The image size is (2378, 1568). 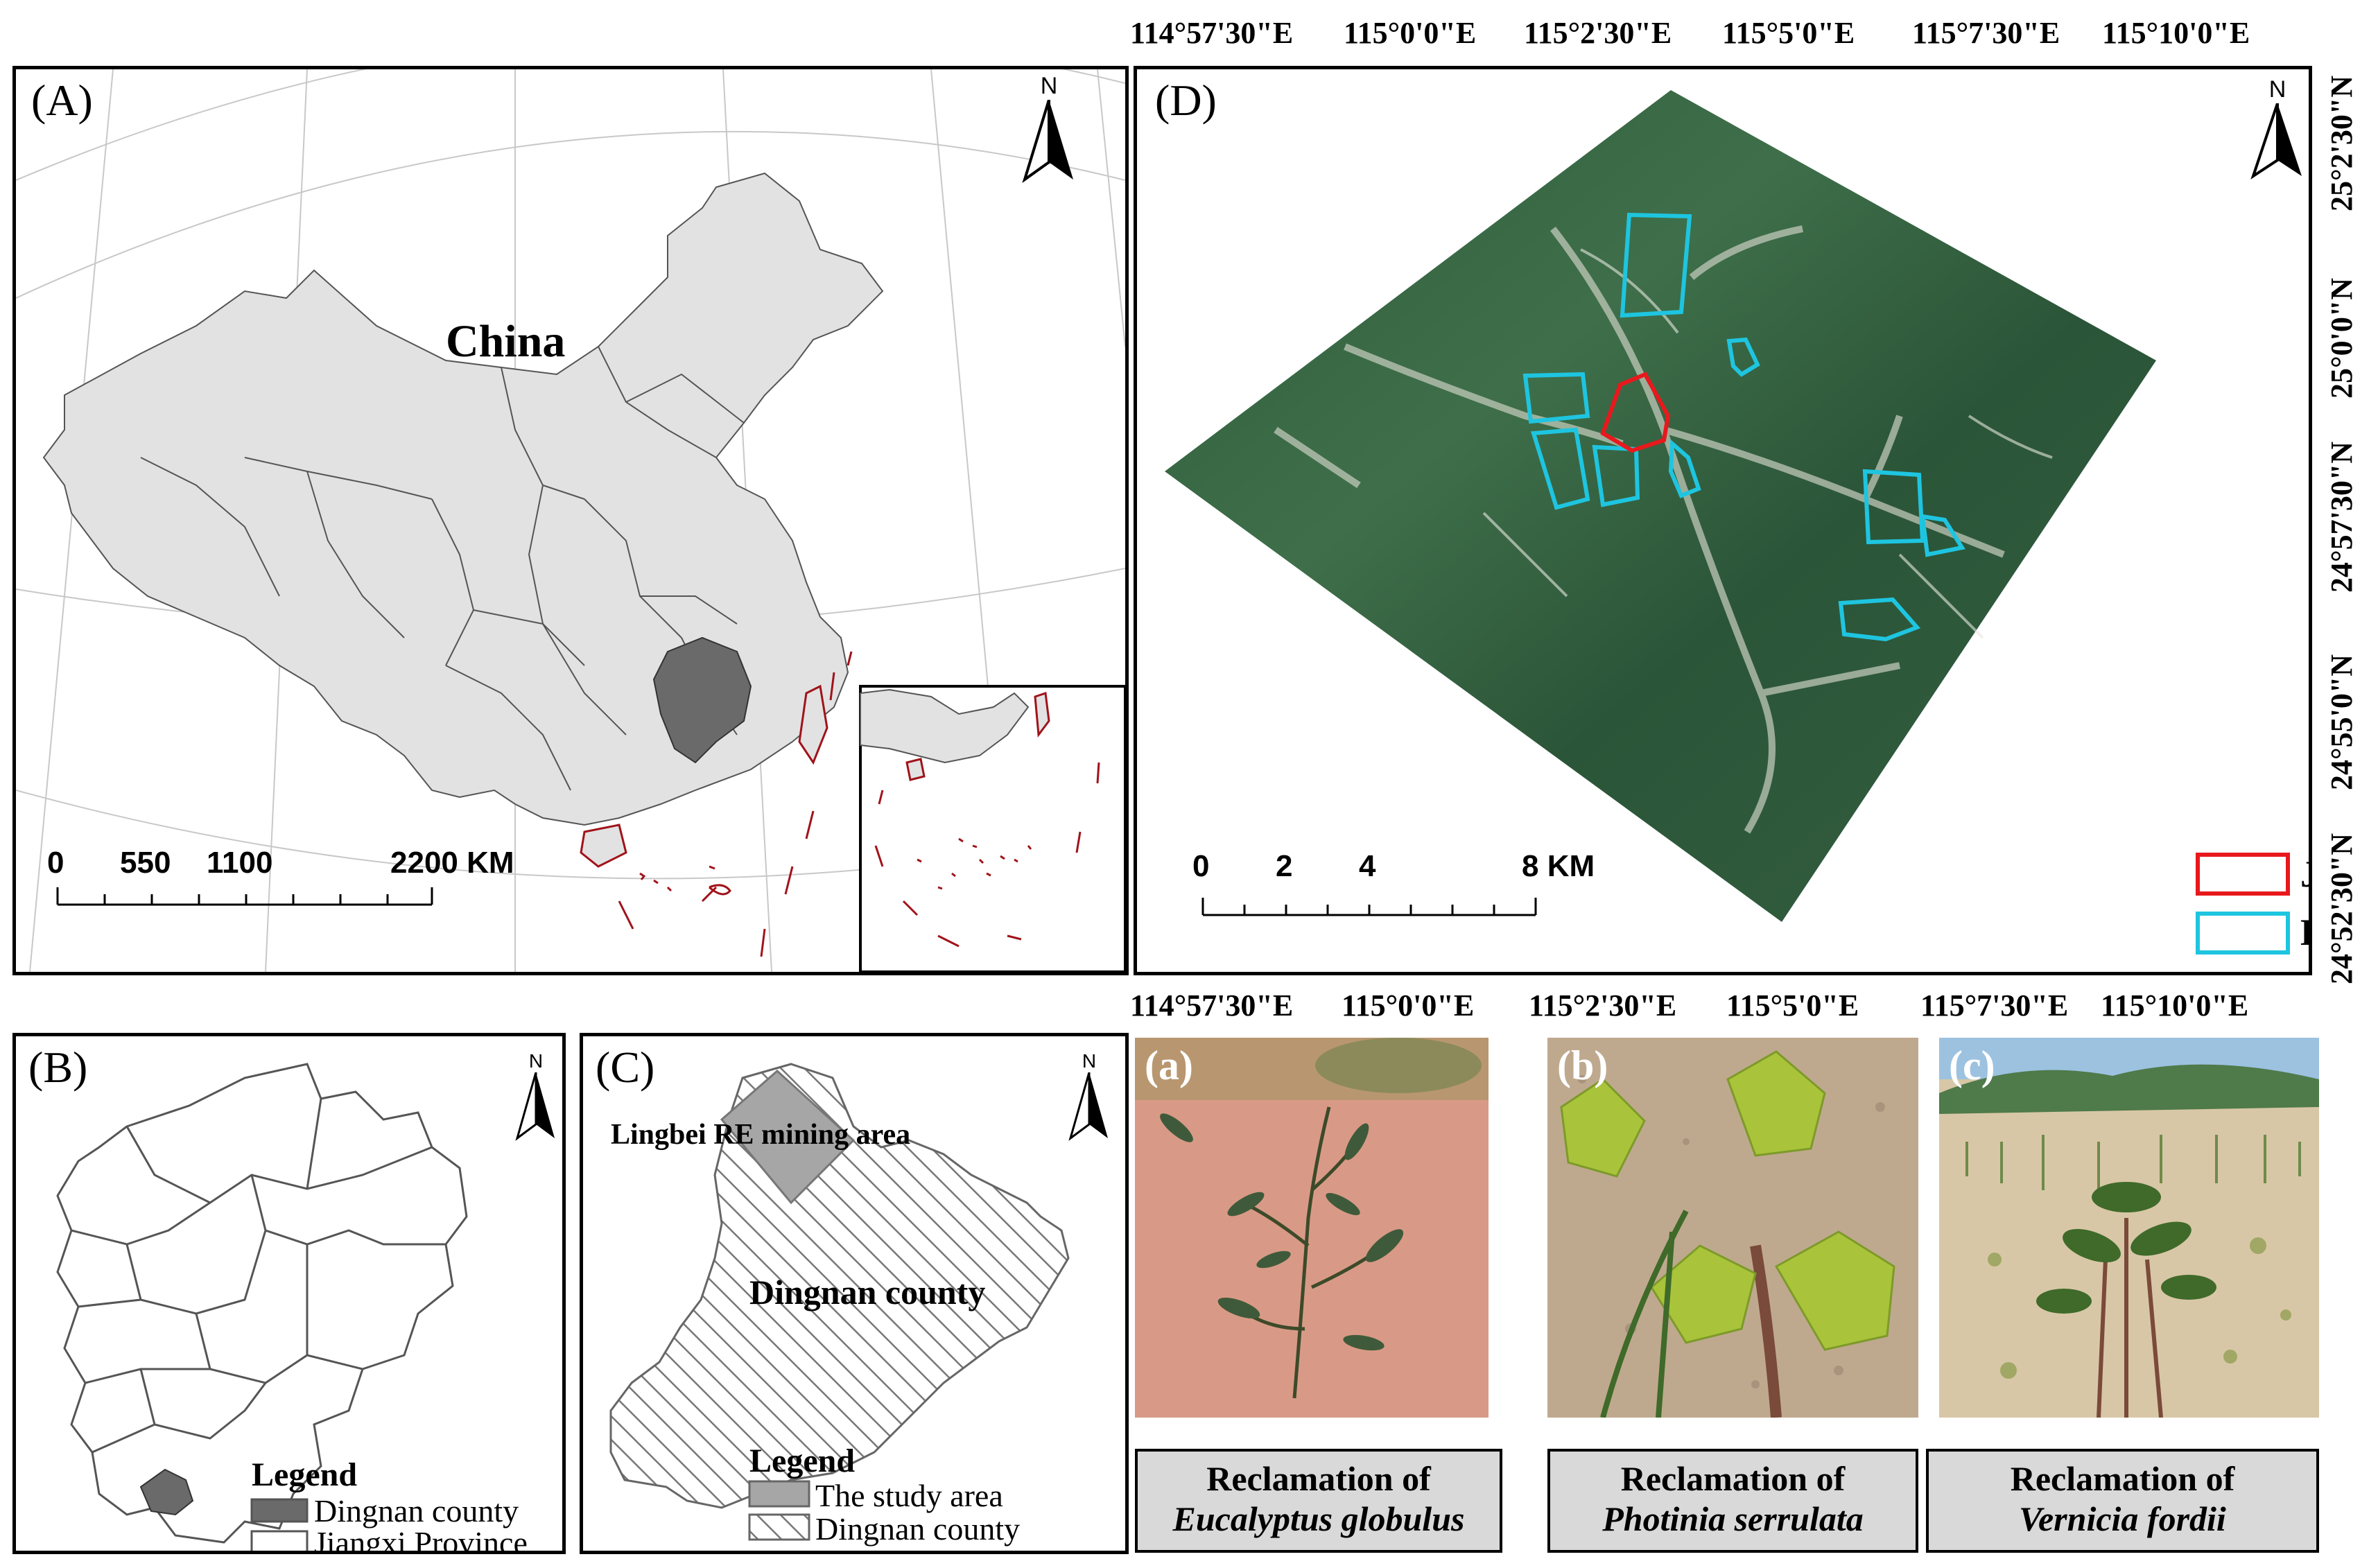 What do you see at coordinates (2342, 908) in the screenshot?
I see `right-coord-4: 24°52'30"N` at bounding box center [2342, 908].